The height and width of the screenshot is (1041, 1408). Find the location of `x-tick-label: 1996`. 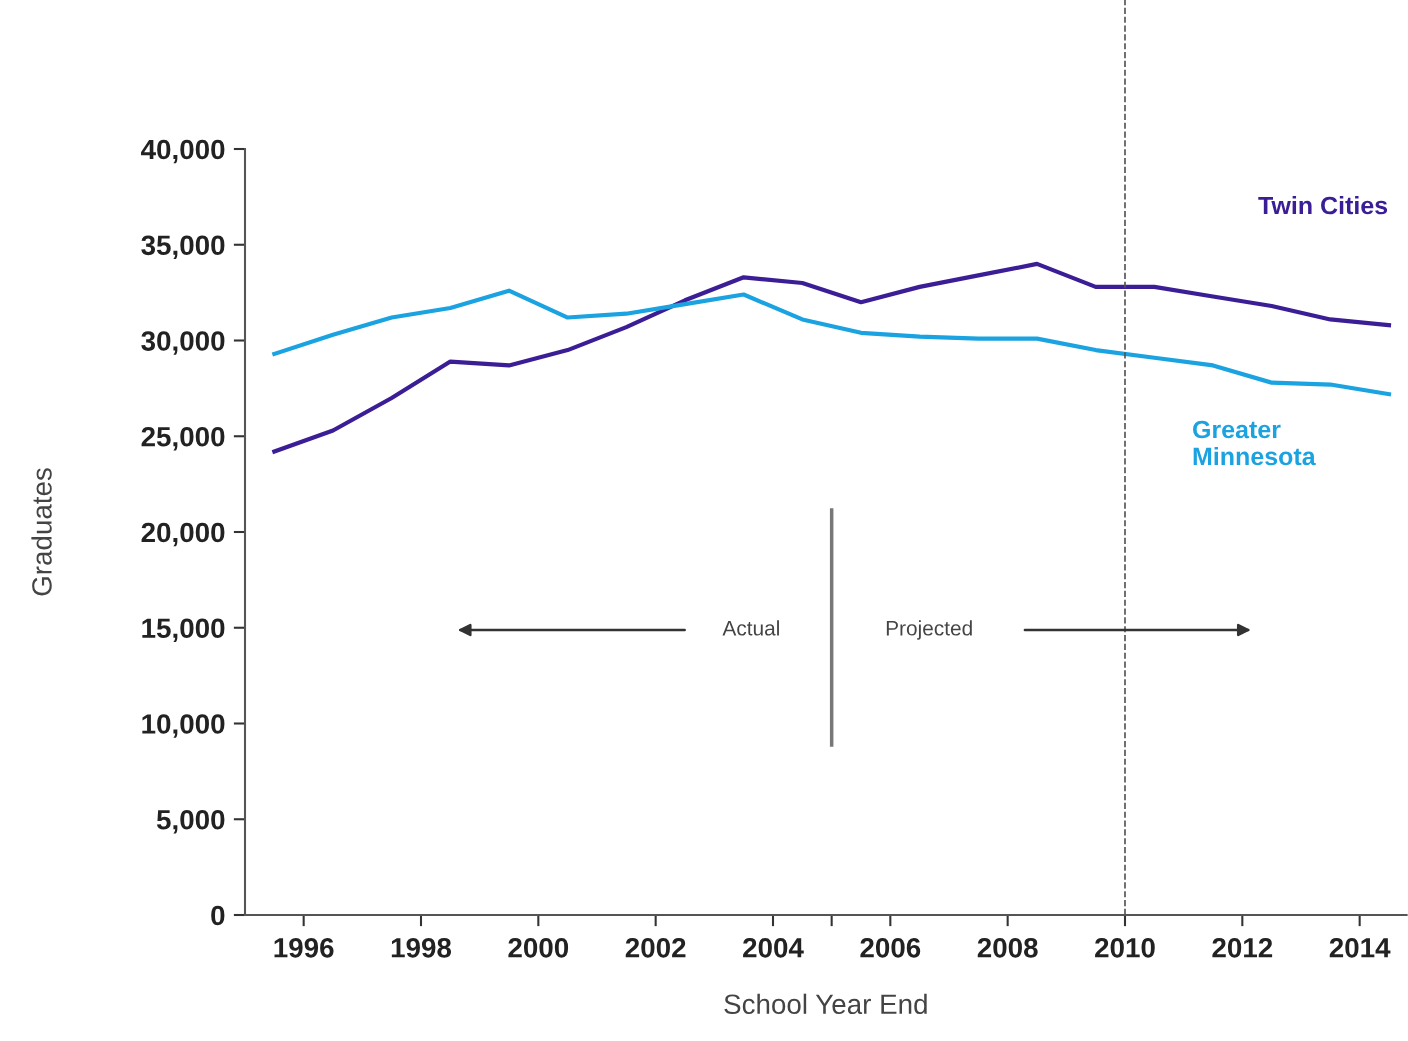

x-tick-label: 1996 is located at coordinates (304, 947).